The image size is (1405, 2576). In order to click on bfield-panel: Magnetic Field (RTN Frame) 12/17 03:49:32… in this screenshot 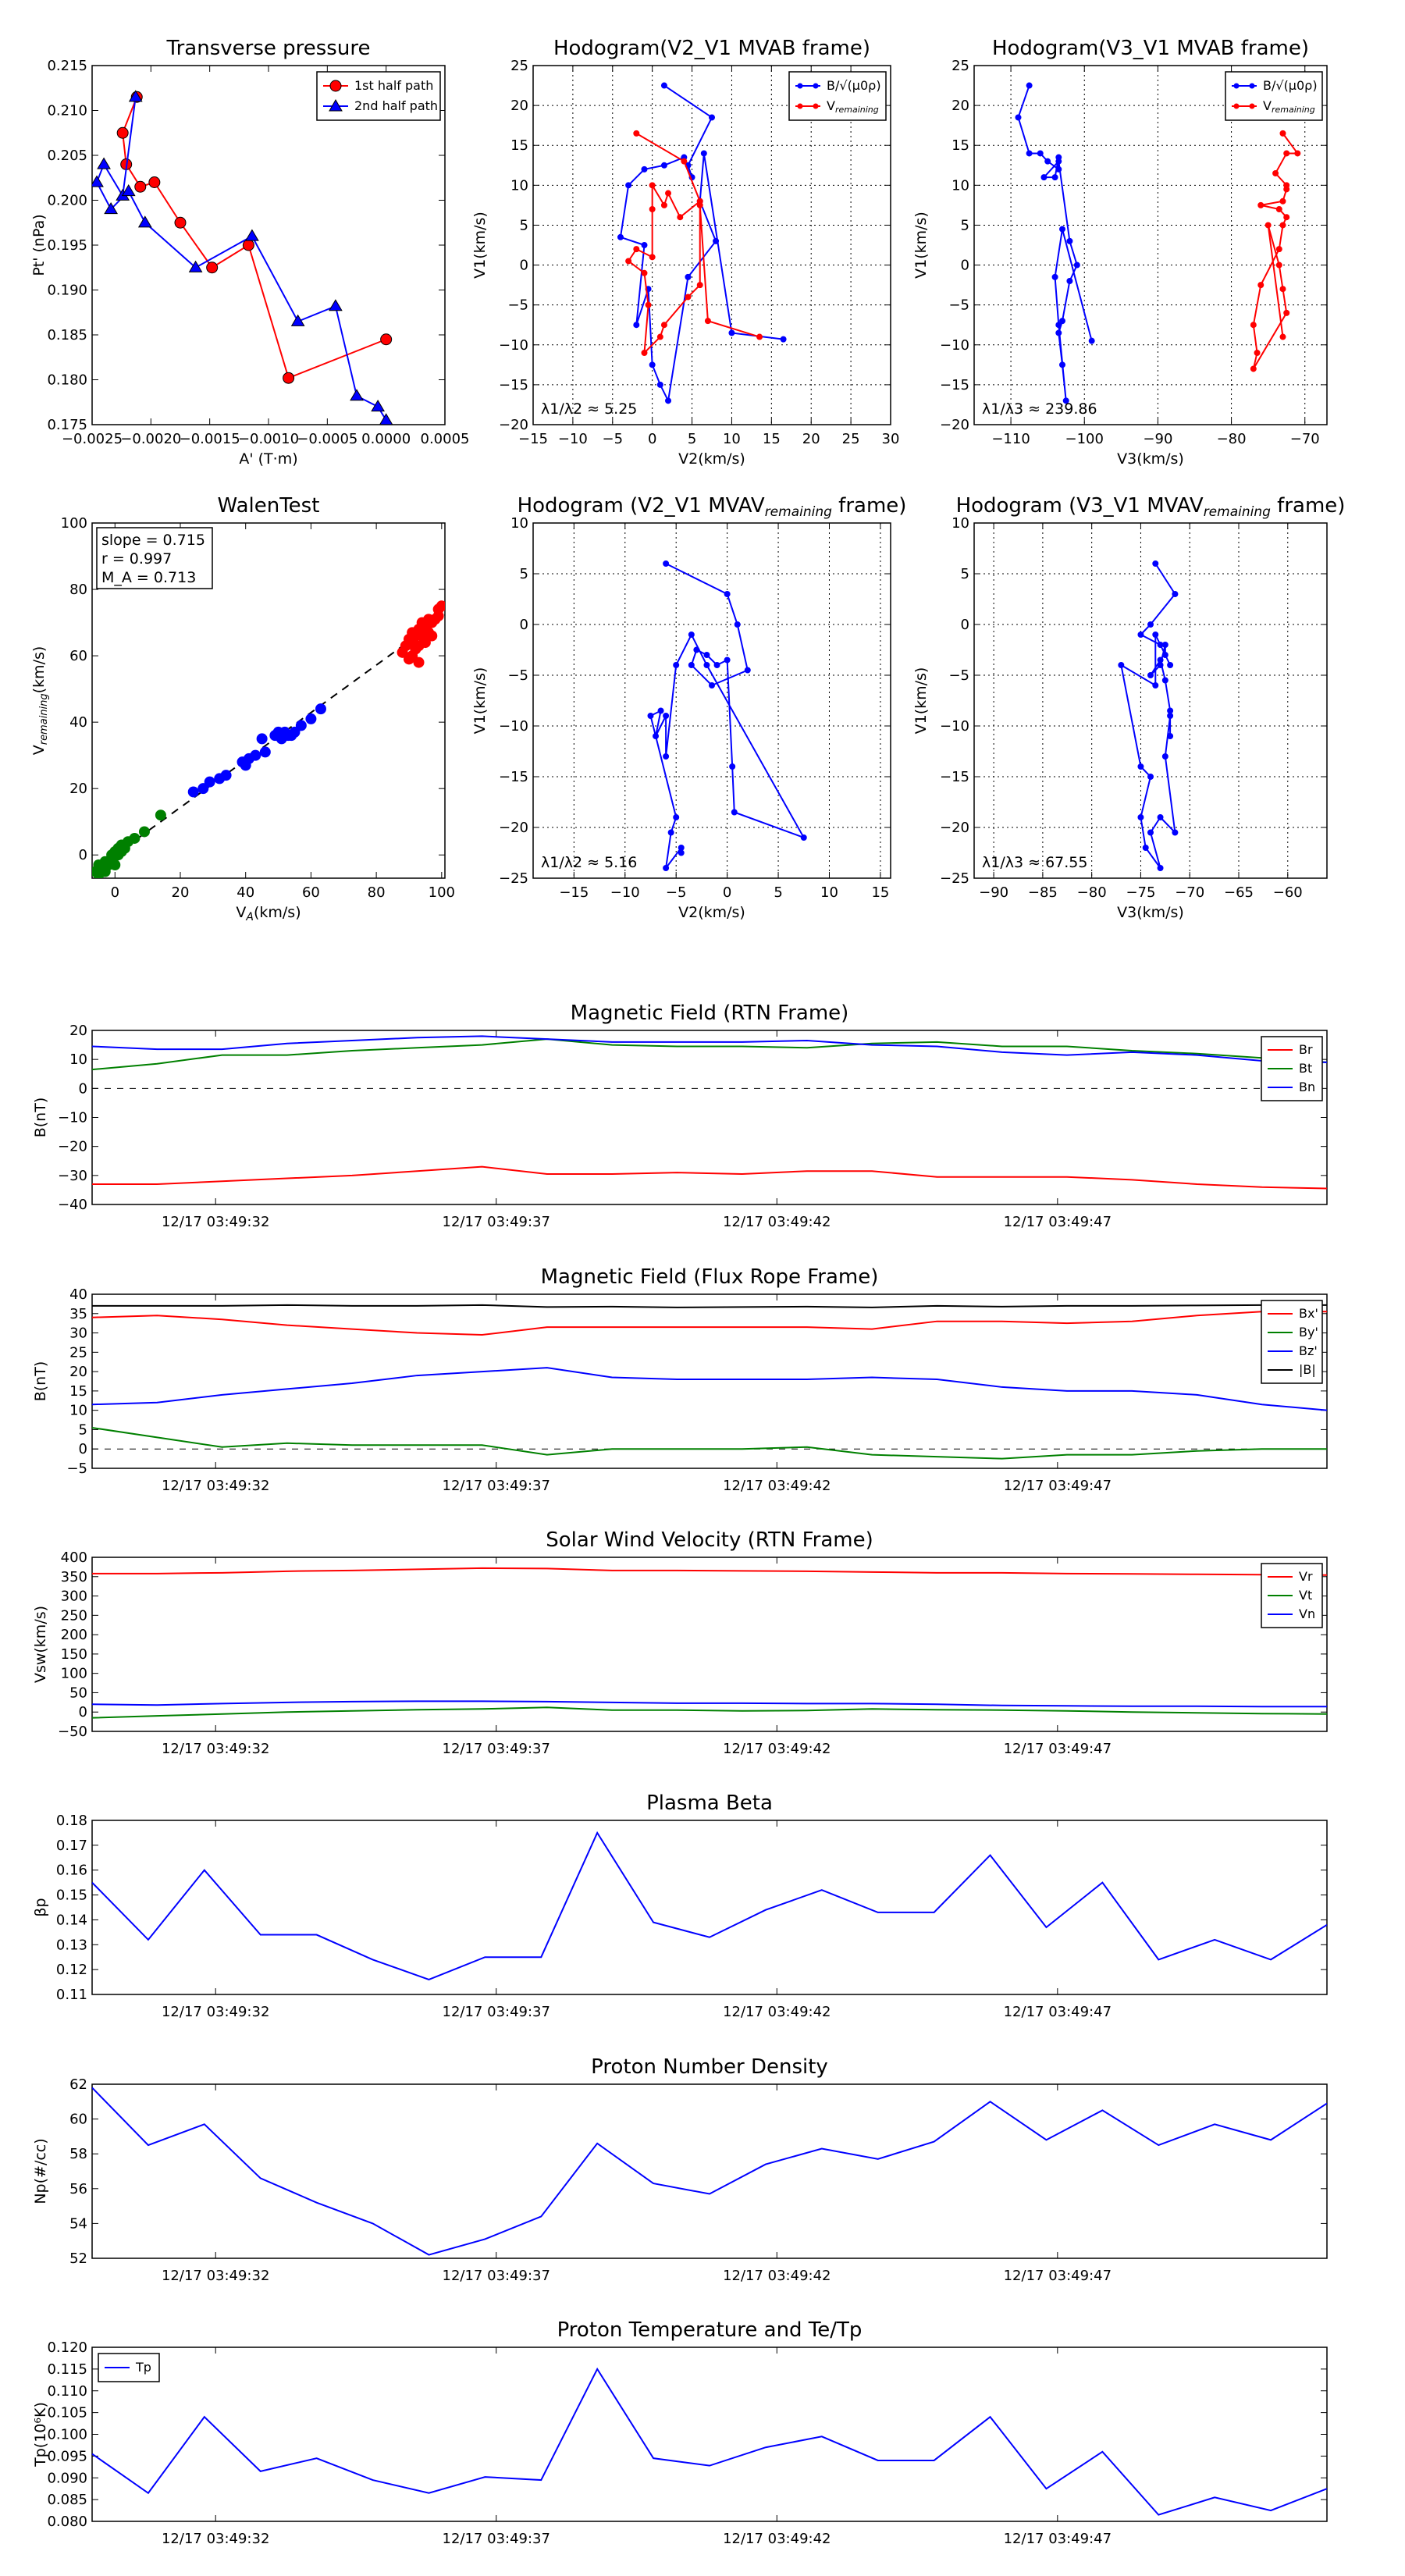, I will do `click(680, 1116)`.